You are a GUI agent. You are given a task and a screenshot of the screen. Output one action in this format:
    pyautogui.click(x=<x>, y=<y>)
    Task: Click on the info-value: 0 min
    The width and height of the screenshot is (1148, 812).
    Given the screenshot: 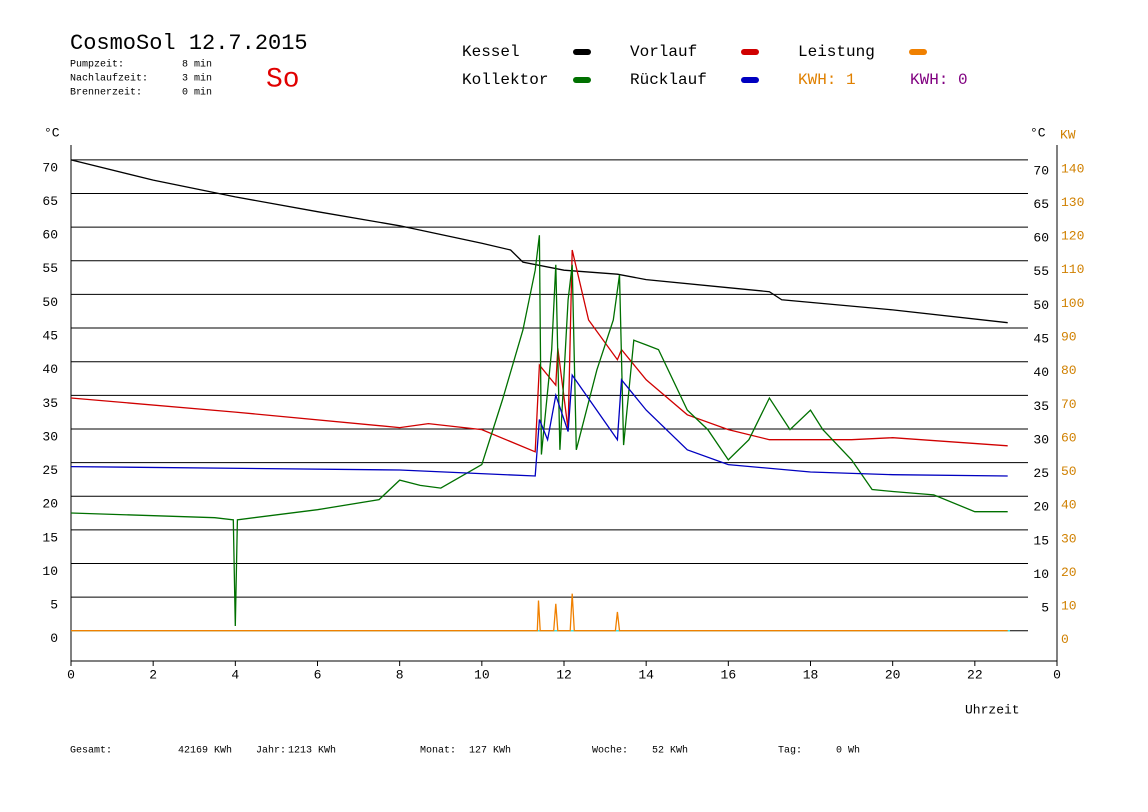 What is the action you would take?
    pyautogui.click(x=197, y=93)
    